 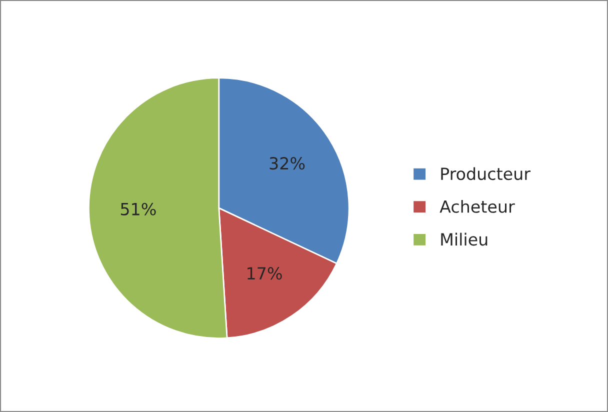 What do you see at coordinates (265, 273) in the screenshot?
I see `data-label: 17%` at bounding box center [265, 273].